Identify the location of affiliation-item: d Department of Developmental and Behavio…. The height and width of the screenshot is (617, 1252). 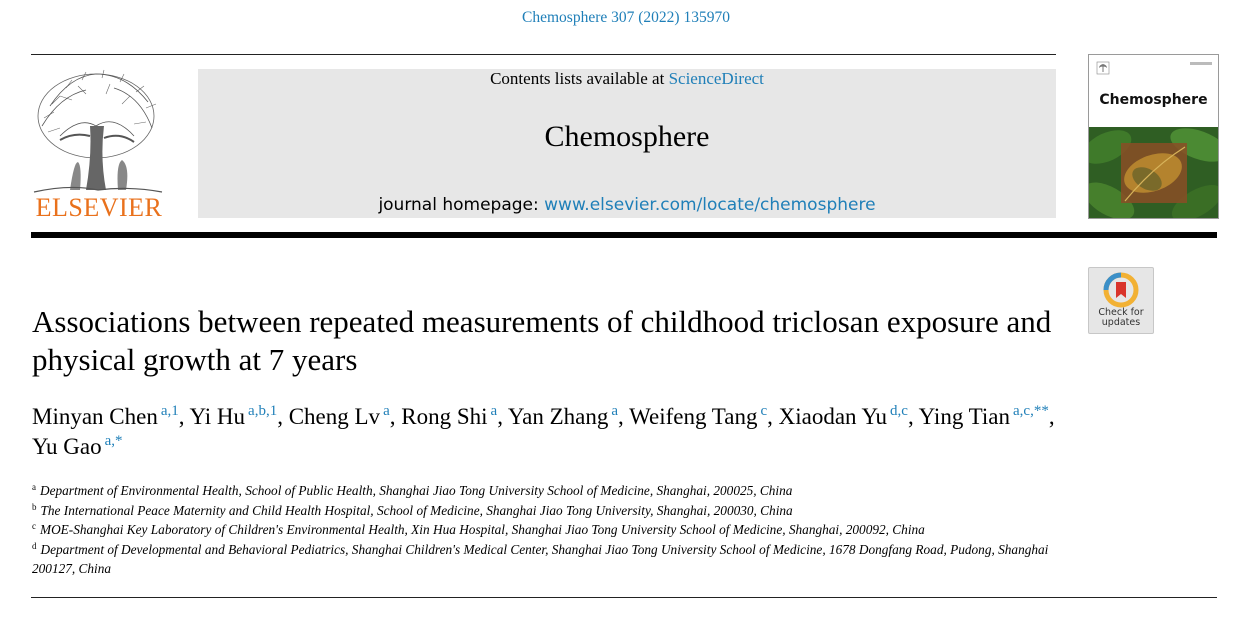
(562, 559).